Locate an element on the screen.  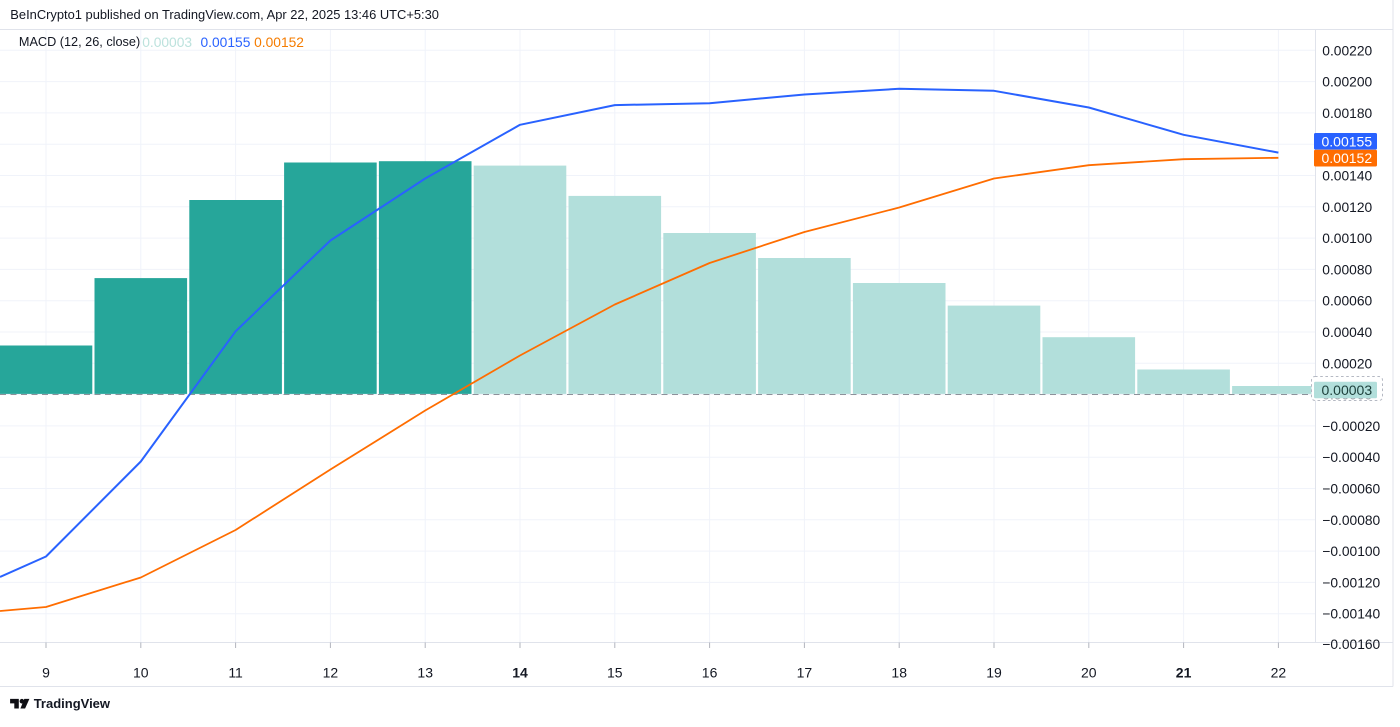
svg-text: 14 is located at coordinates (520, 673).